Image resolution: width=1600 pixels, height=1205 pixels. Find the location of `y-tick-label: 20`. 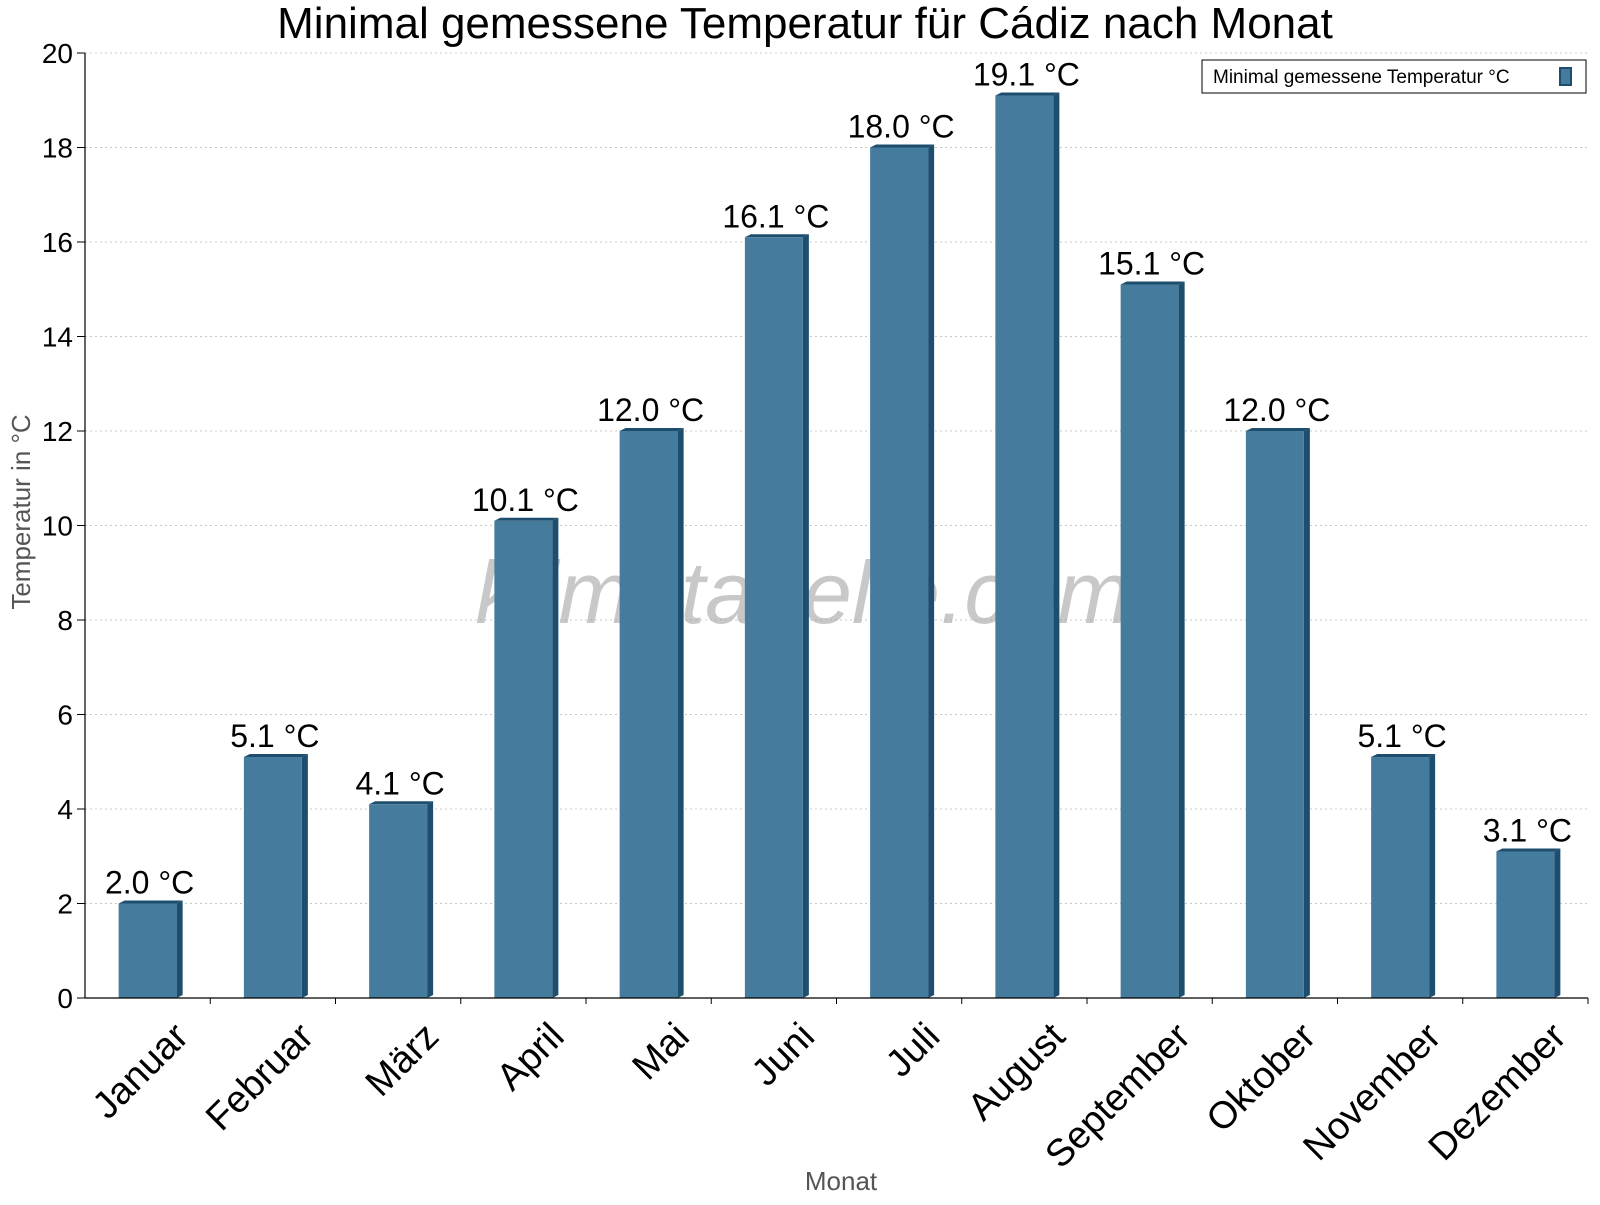

y-tick-label: 20 is located at coordinates (57, 53).